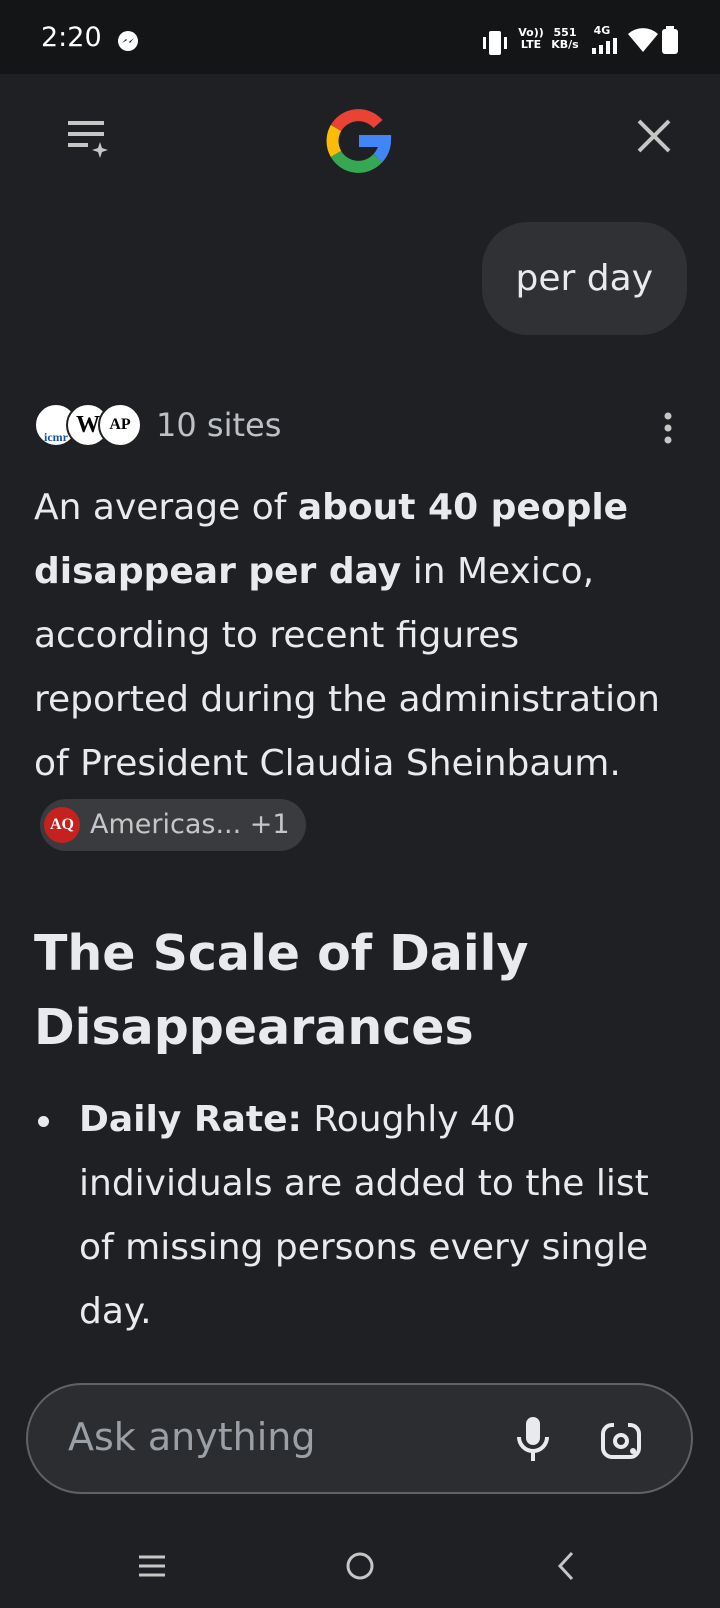 This screenshot has width=720, height=1608. Describe the element at coordinates (670, 40) in the screenshot. I see `battery-icon` at that location.